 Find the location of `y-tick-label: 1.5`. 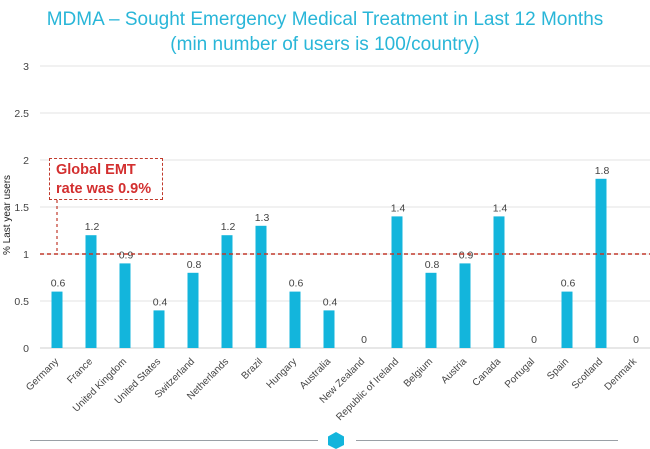

y-tick-label: 1.5 is located at coordinates (21, 208).